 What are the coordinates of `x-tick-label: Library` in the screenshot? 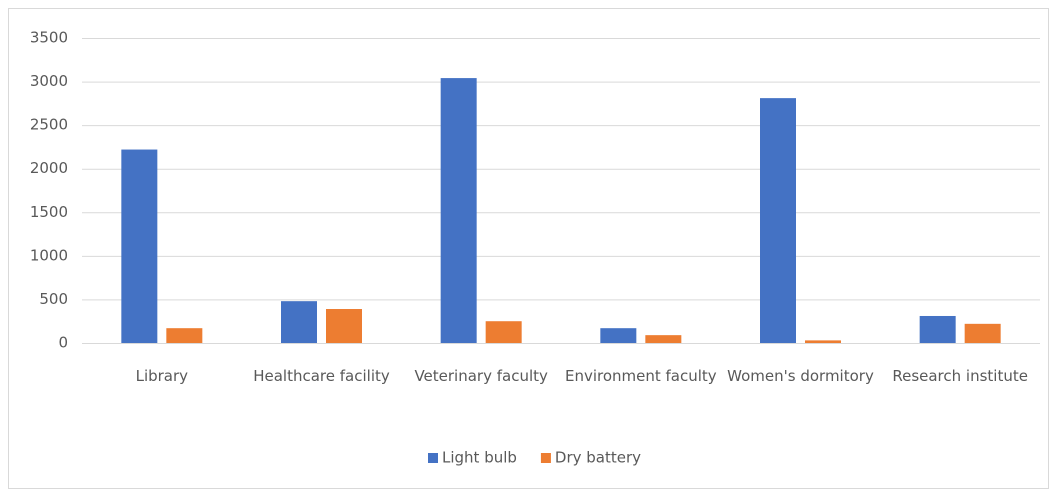 It's located at (162, 376).